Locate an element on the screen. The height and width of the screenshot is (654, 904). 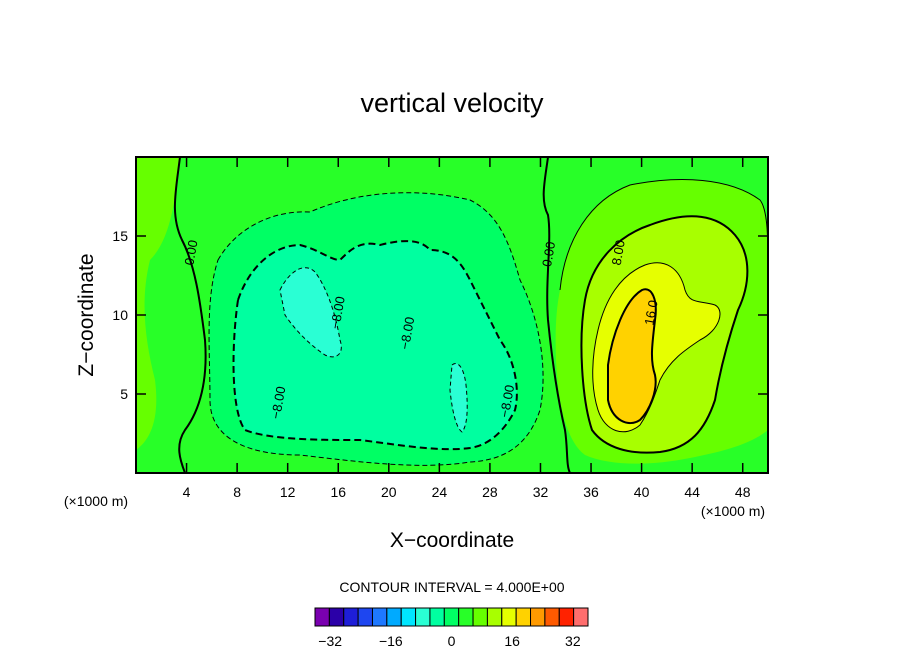
chart-title: vertical velocity is located at coordinates (452, 103).